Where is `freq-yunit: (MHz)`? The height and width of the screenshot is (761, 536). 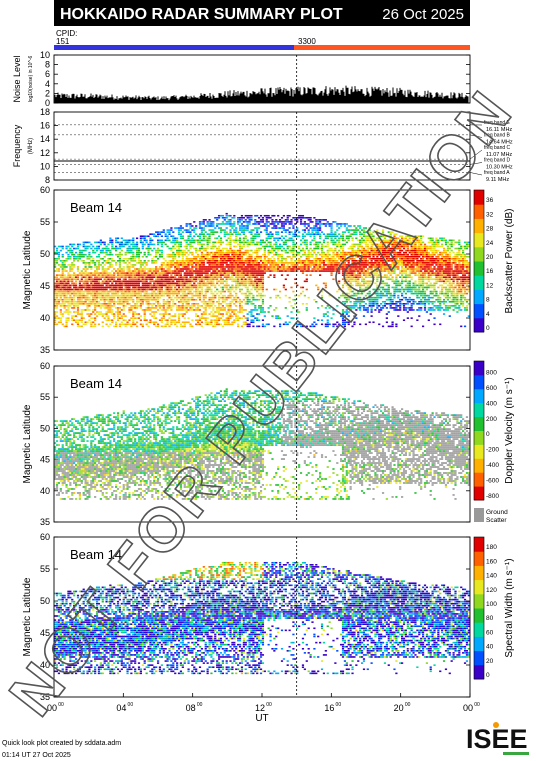
freq-yunit: (MHz) is located at coordinates (31, 146).